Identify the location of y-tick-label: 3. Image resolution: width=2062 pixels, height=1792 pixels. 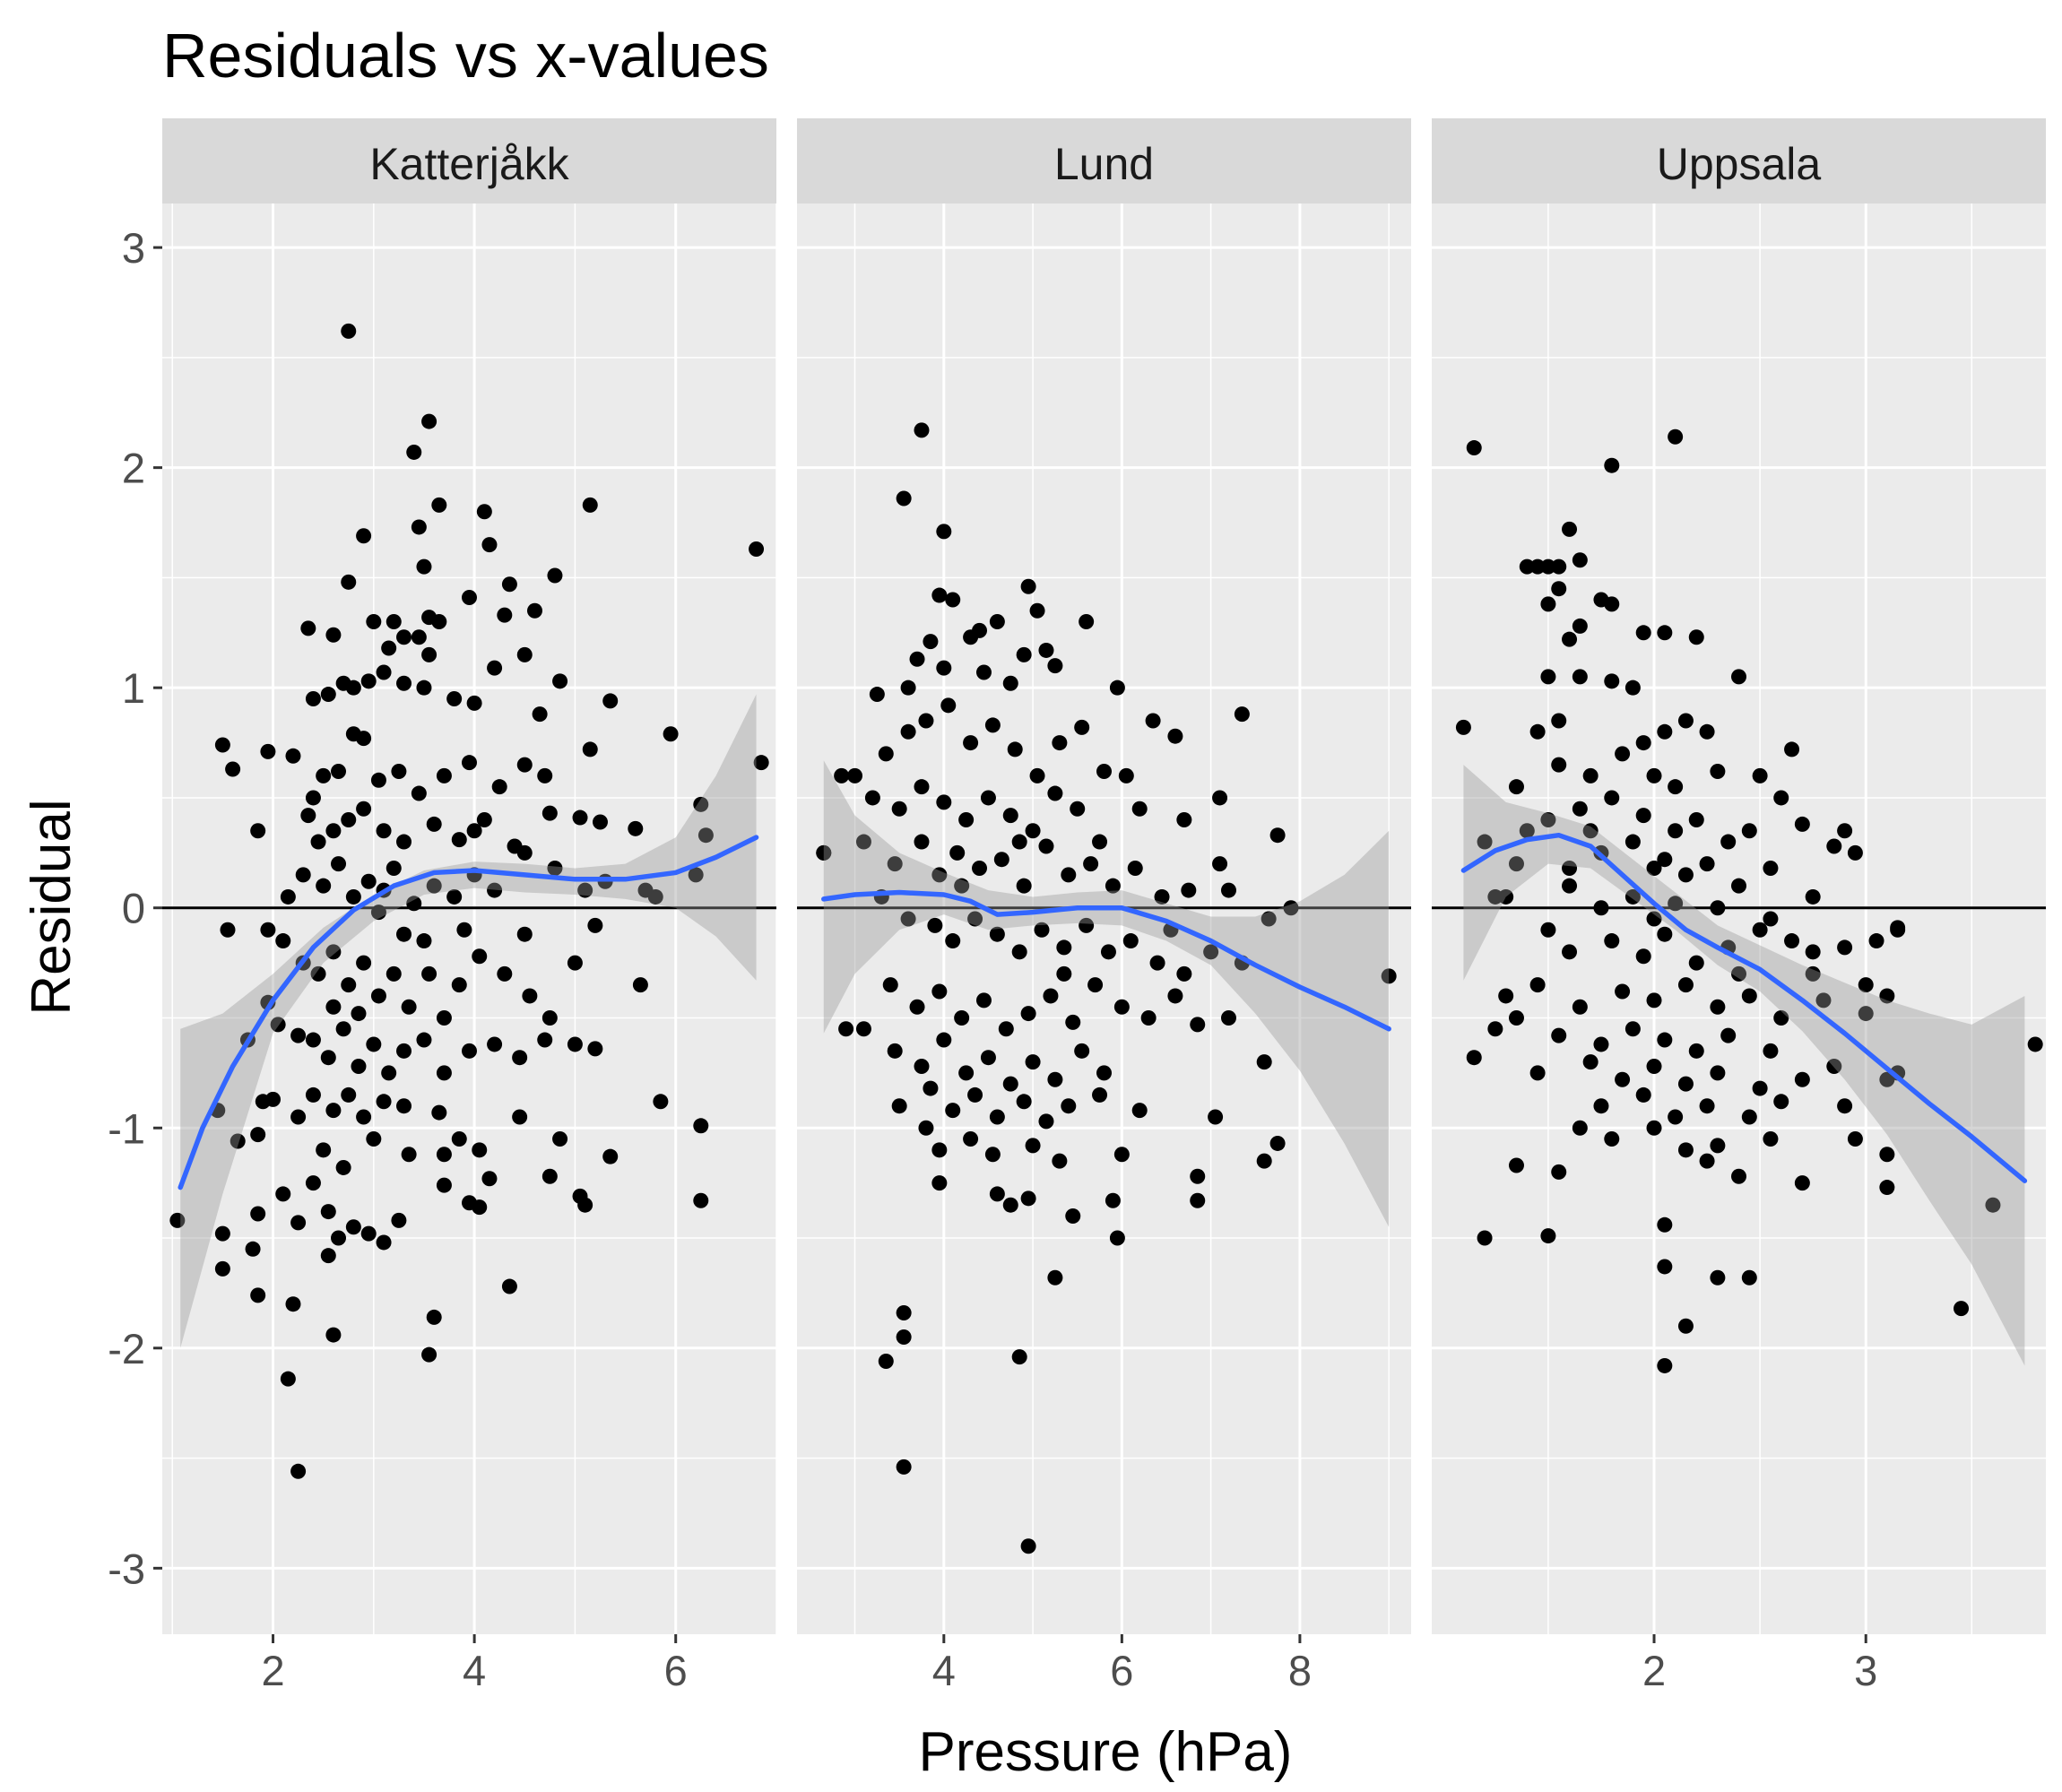
(133, 248).